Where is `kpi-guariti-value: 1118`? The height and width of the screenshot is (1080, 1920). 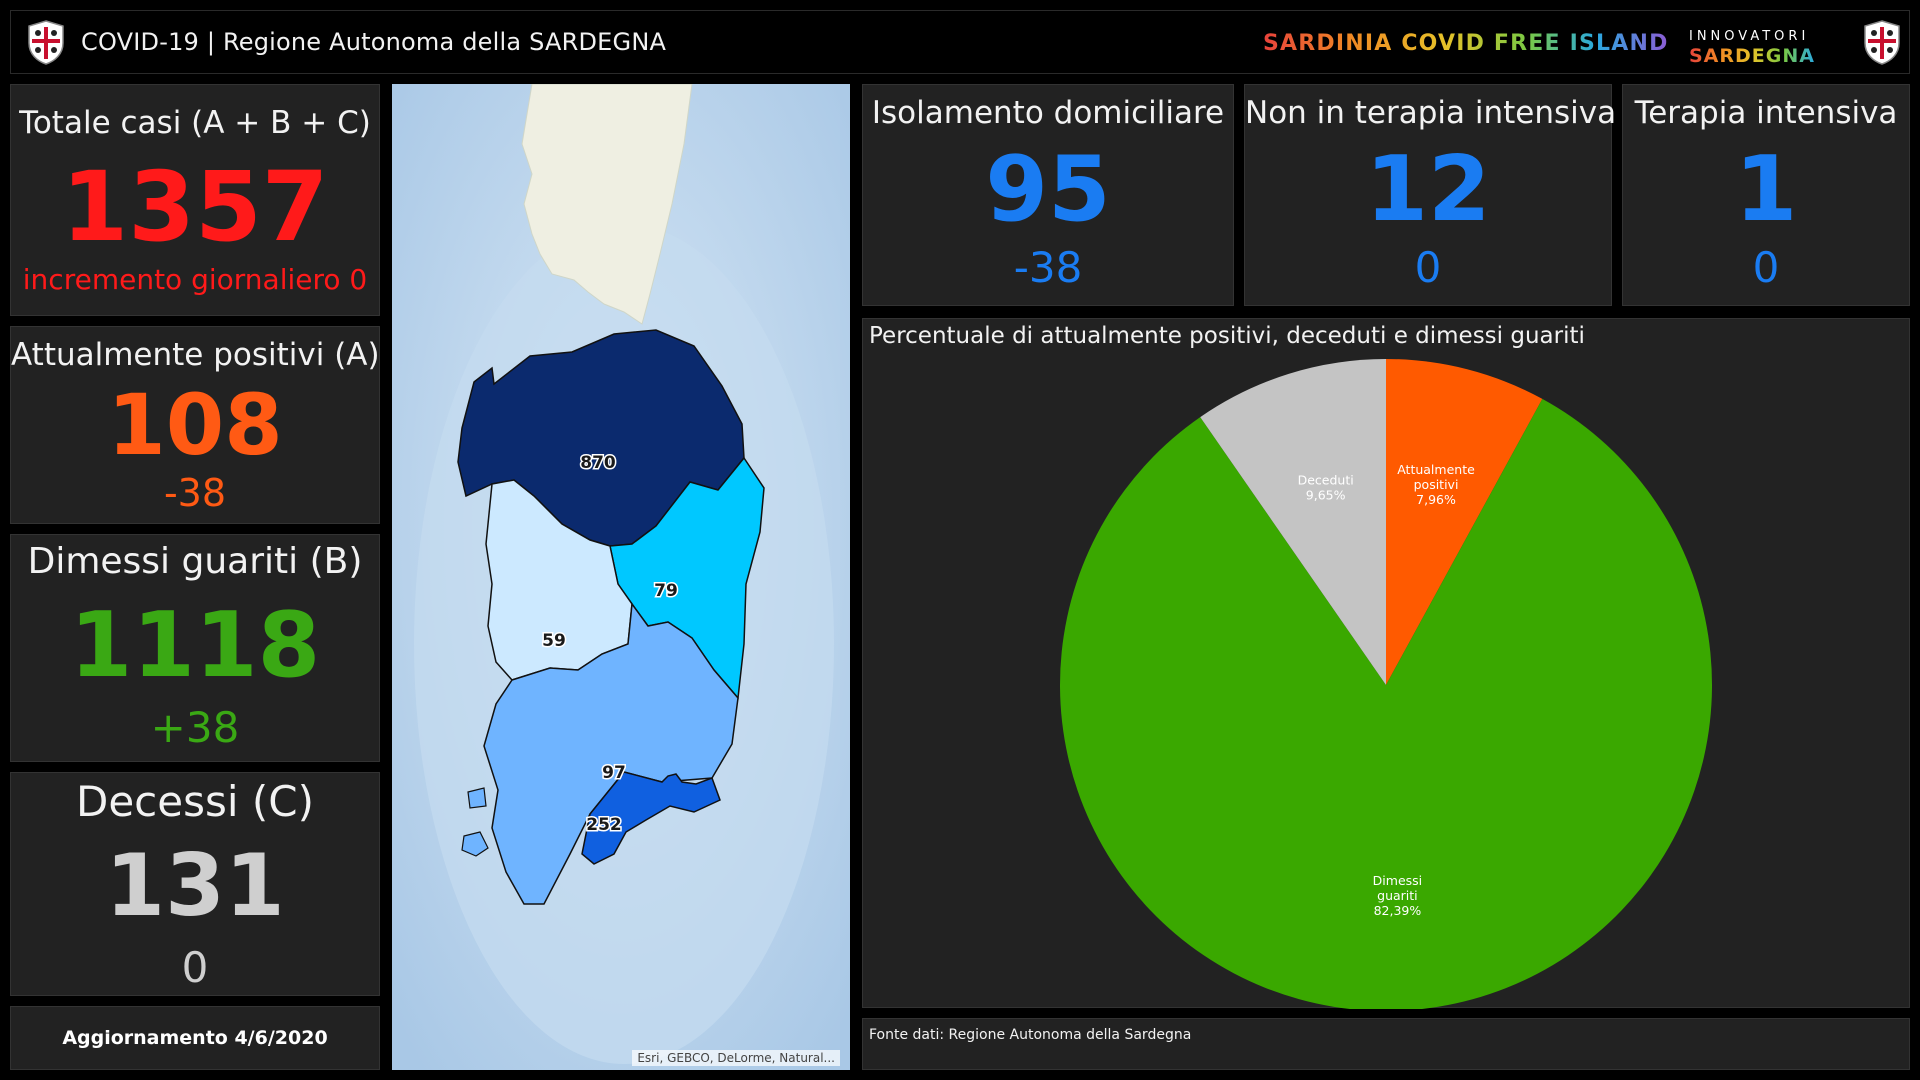 kpi-guariti-value: 1118 is located at coordinates (195, 645).